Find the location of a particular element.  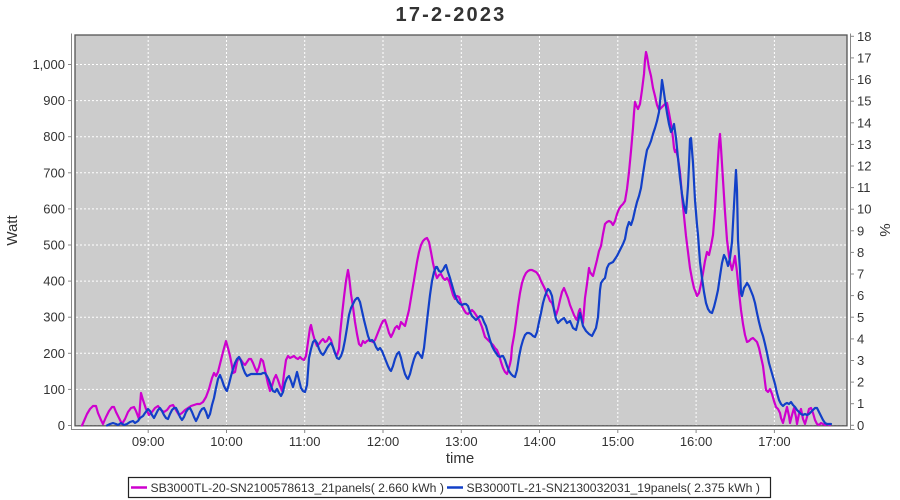

svg-text: 13 is located at coordinates (864, 144).